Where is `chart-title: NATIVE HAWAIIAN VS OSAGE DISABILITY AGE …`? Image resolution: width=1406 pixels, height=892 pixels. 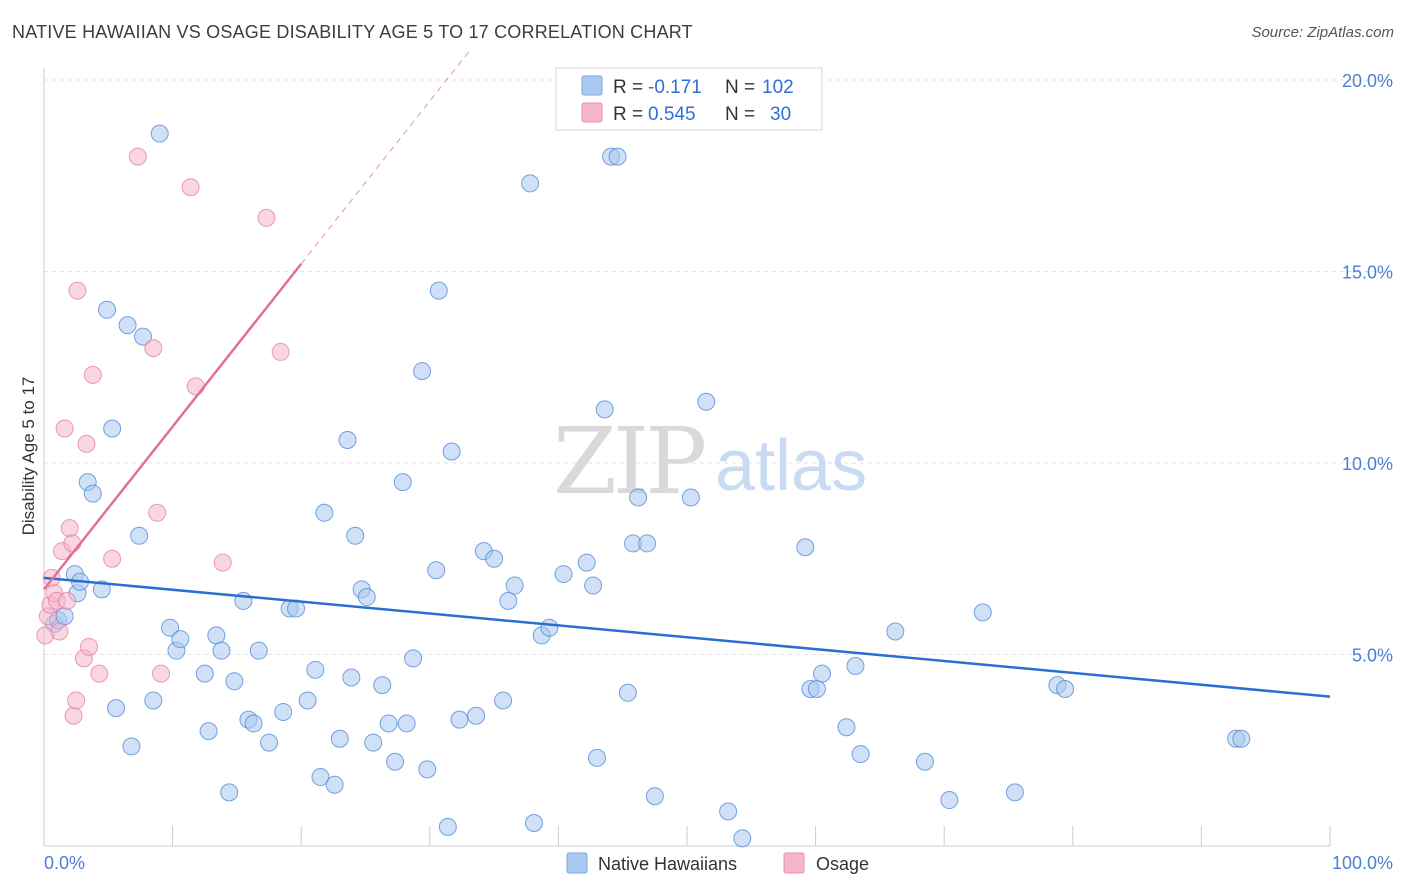 chart-title: NATIVE HAWAIIAN VS OSAGE DISABILITY AGE … is located at coordinates (352, 32).